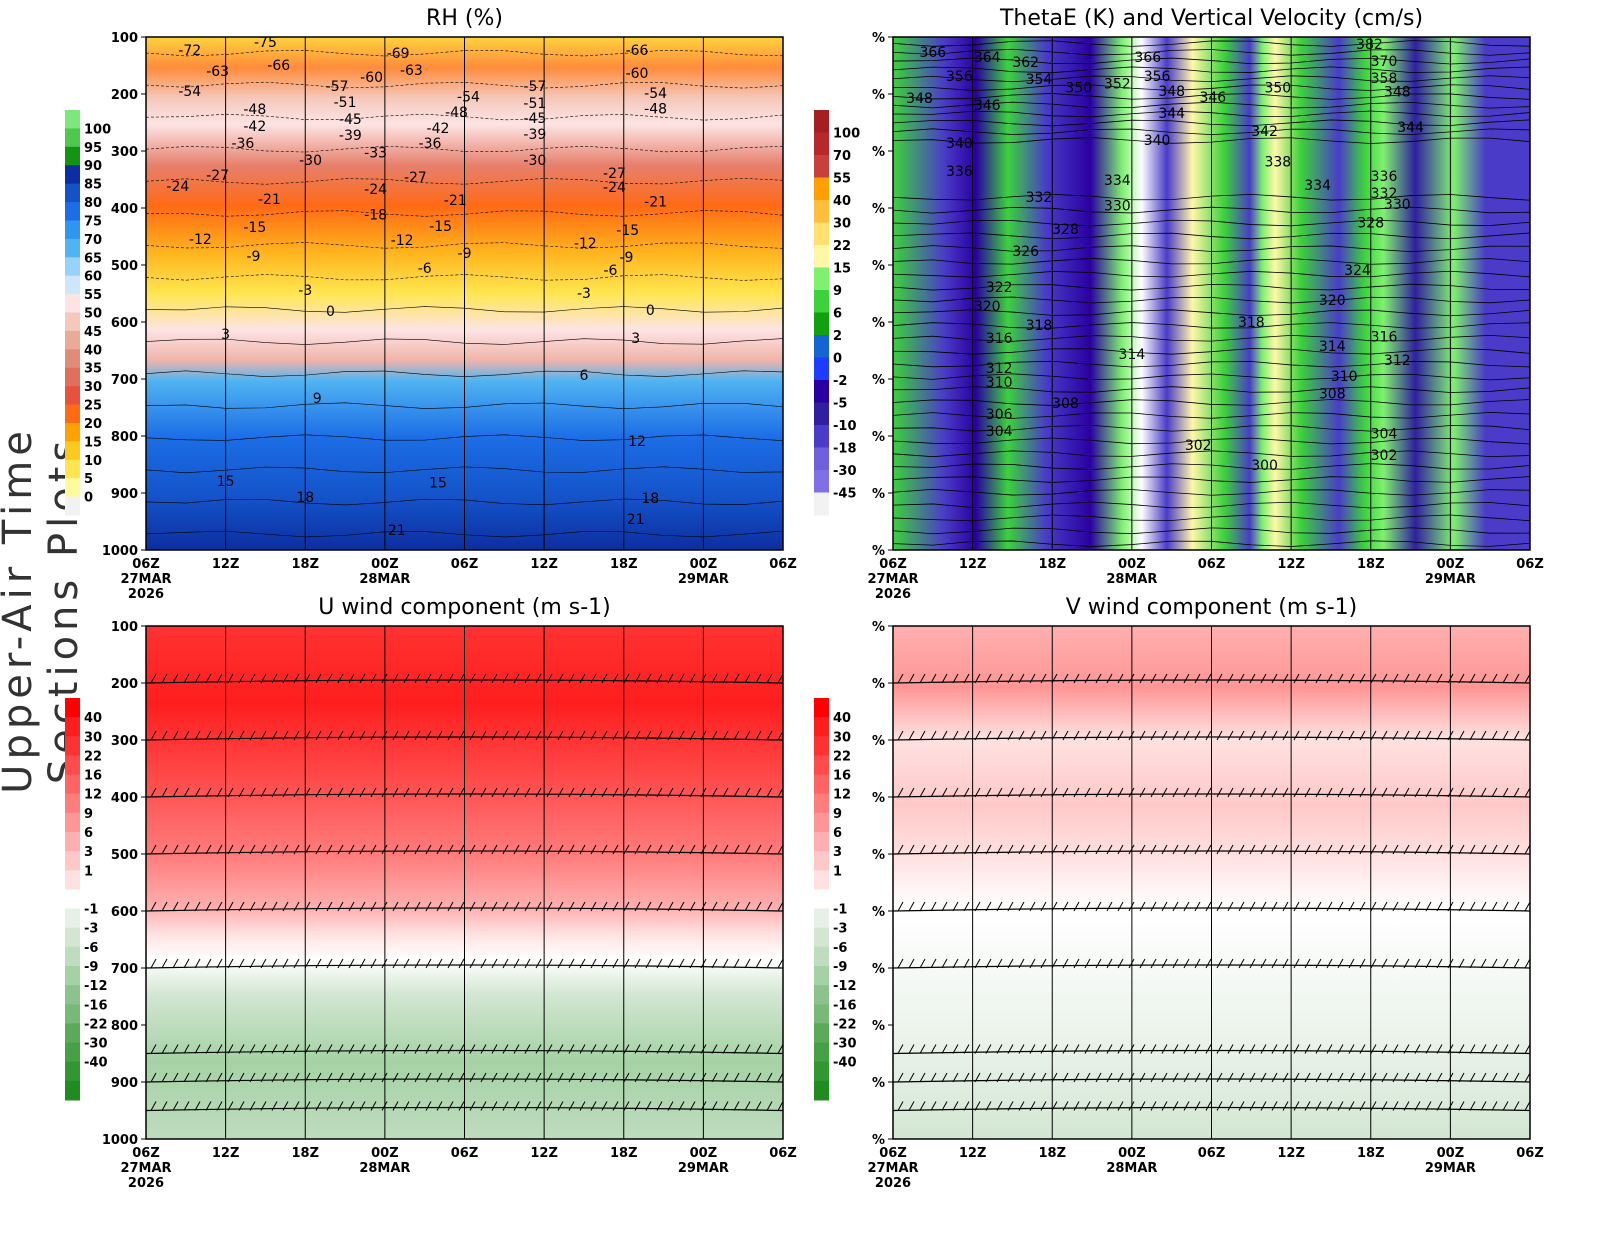 This screenshot has width=1600, height=1236. What do you see at coordinates (124, 1083) in the screenshot?
I see `pressure-tick-label: 900` at bounding box center [124, 1083].